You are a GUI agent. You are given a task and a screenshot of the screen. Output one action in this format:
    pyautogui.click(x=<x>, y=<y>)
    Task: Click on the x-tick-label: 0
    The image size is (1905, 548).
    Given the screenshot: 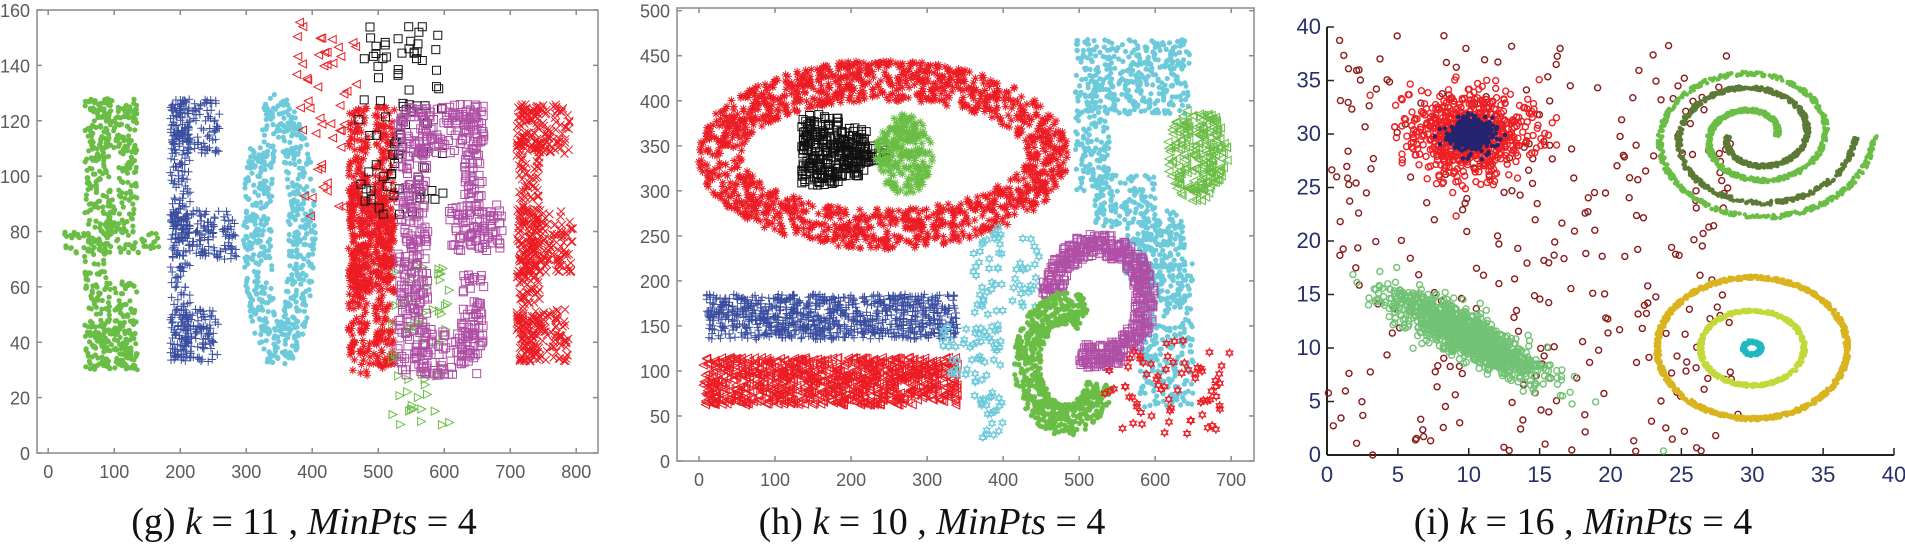 What is the action you would take?
    pyautogui.click(x=48, y=472)
    